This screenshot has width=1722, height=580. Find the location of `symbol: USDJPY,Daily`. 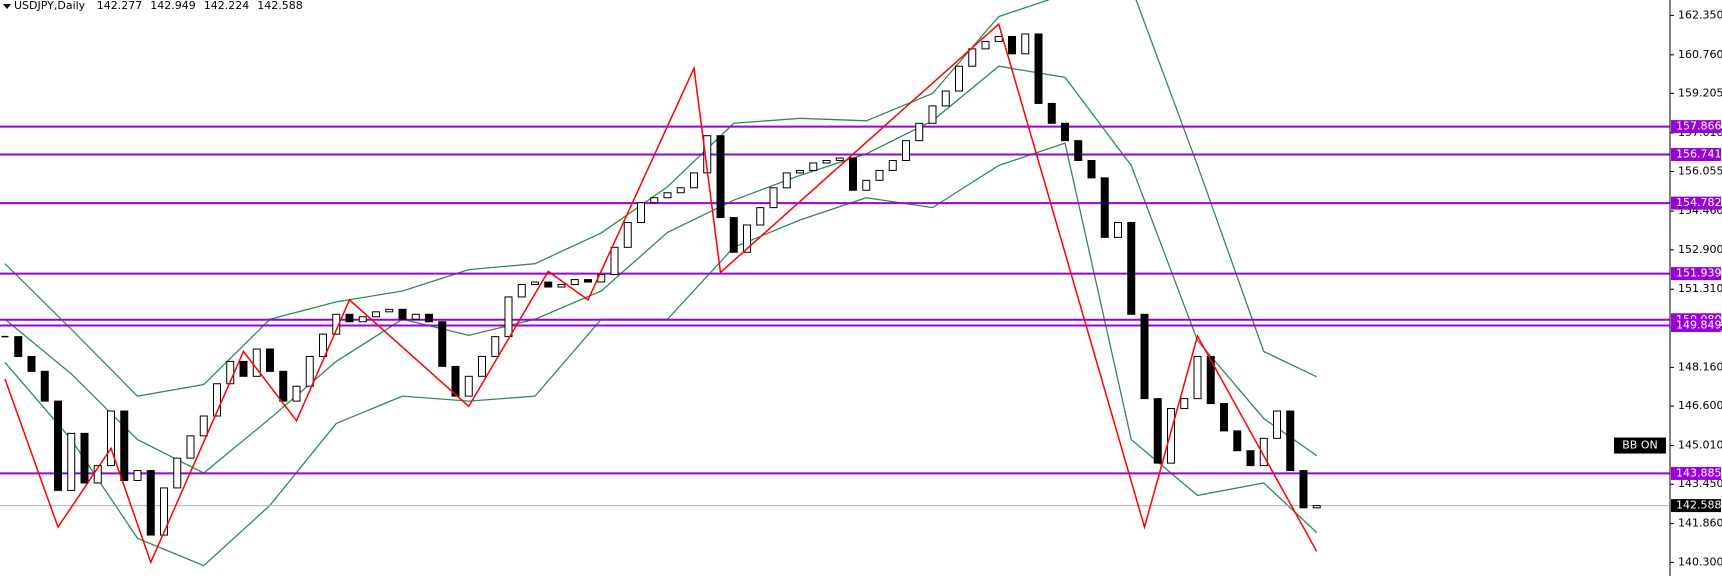

symbol: USDJPY,Daily is located at coordinates (50, 6).